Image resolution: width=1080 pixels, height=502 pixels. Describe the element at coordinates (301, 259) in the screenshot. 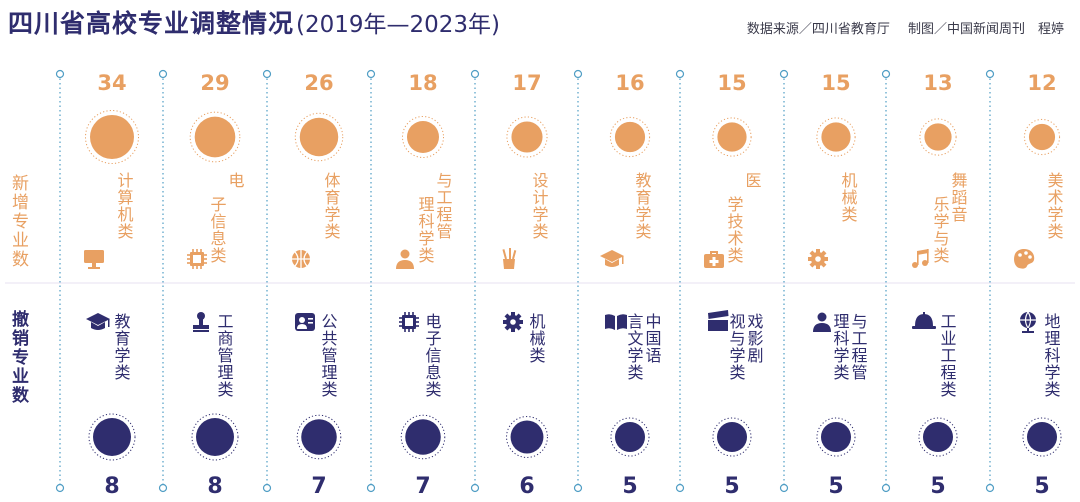

I see `basketball-icon` at that location.